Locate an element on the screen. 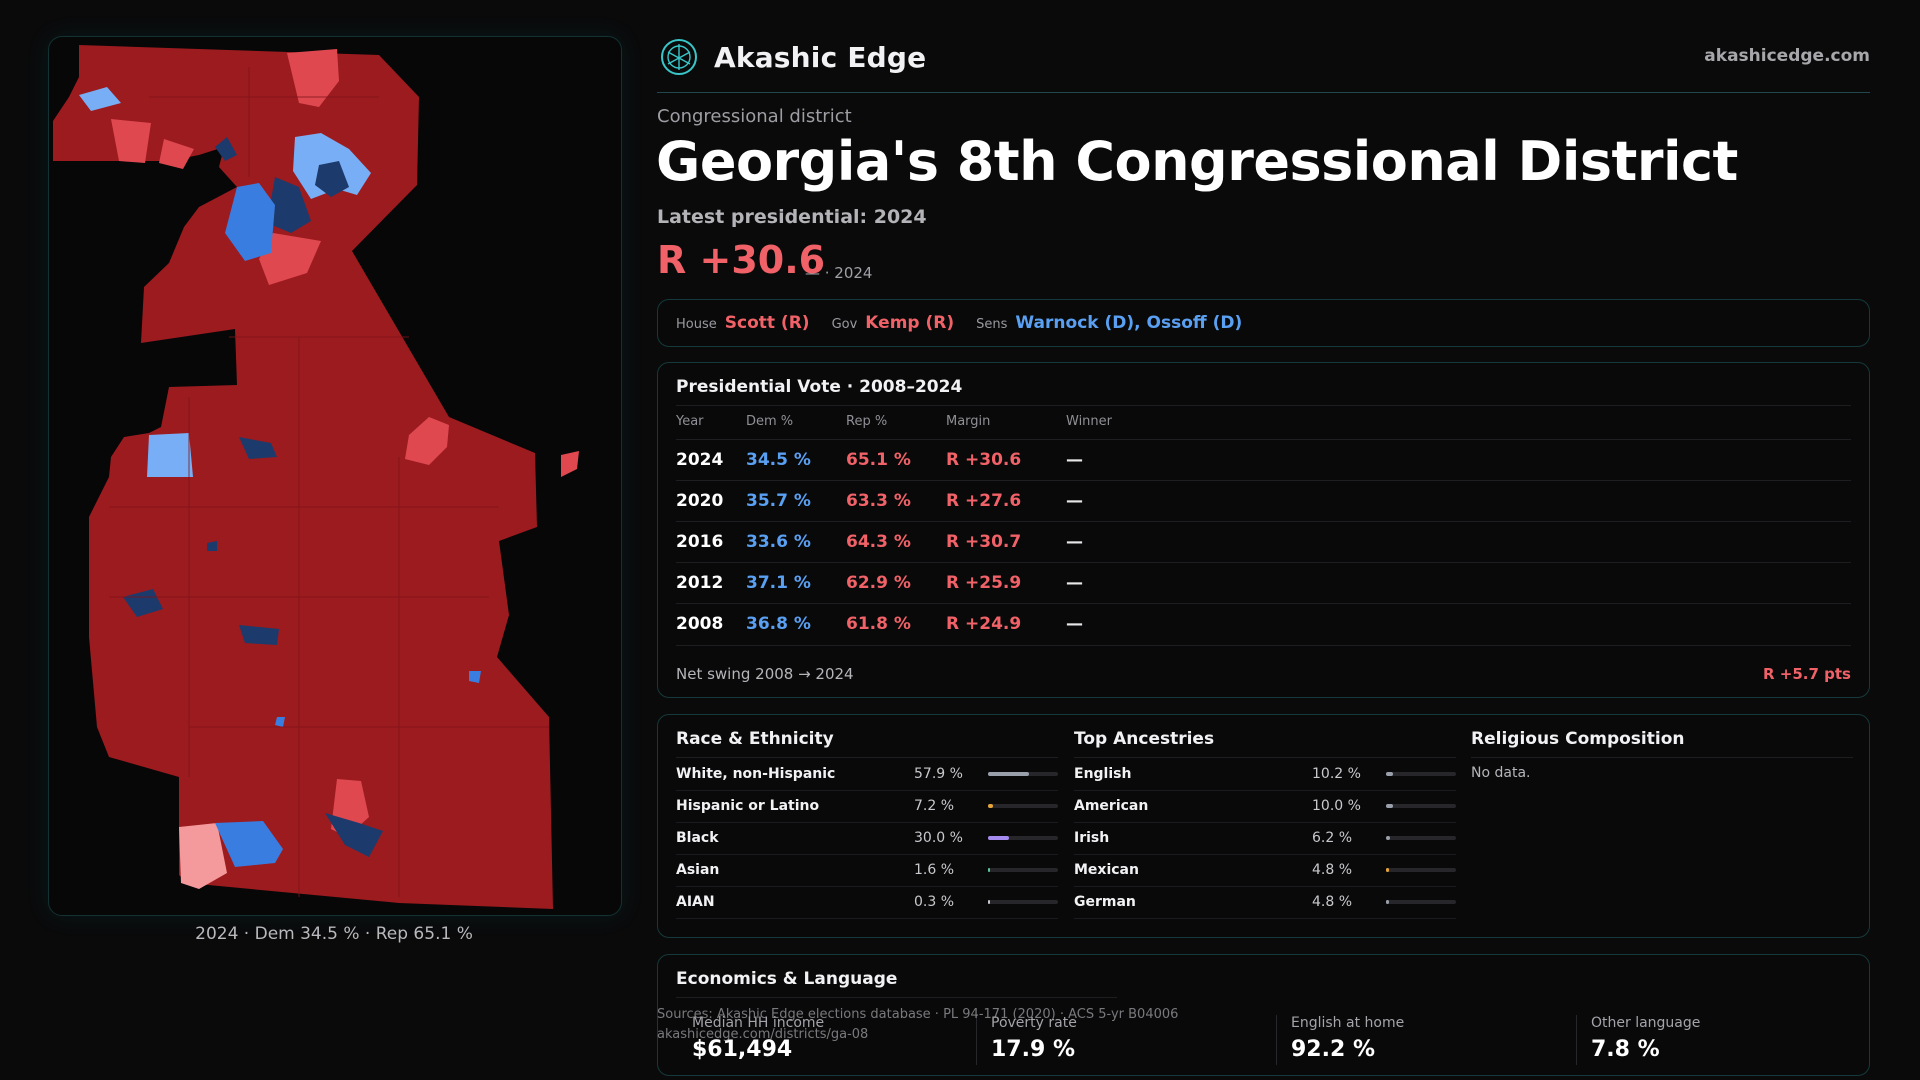 This screenshot has width=1920, height=1080. english-at-home-stat: English at home 92.2 % is located at coordinates (1347, 1038).